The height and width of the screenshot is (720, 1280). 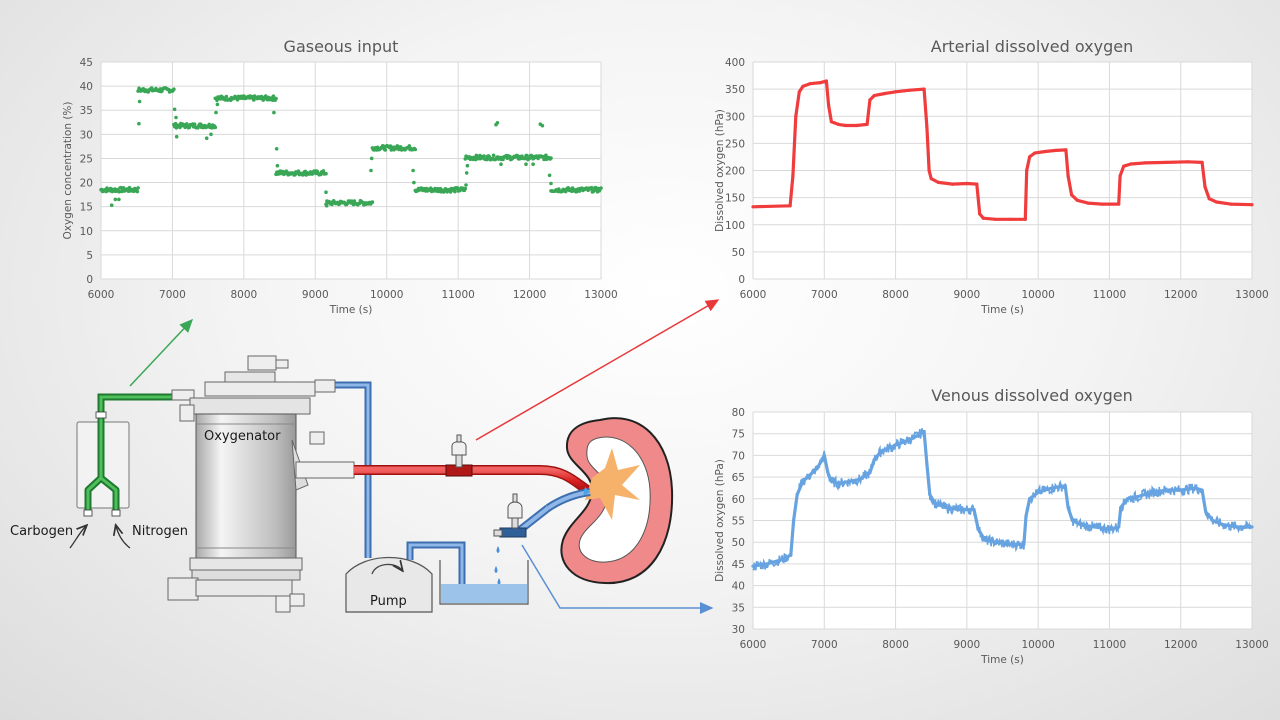 I want to click on y-axis-label: Dissolved oxygen (hPa), so click(x=720, y=520).